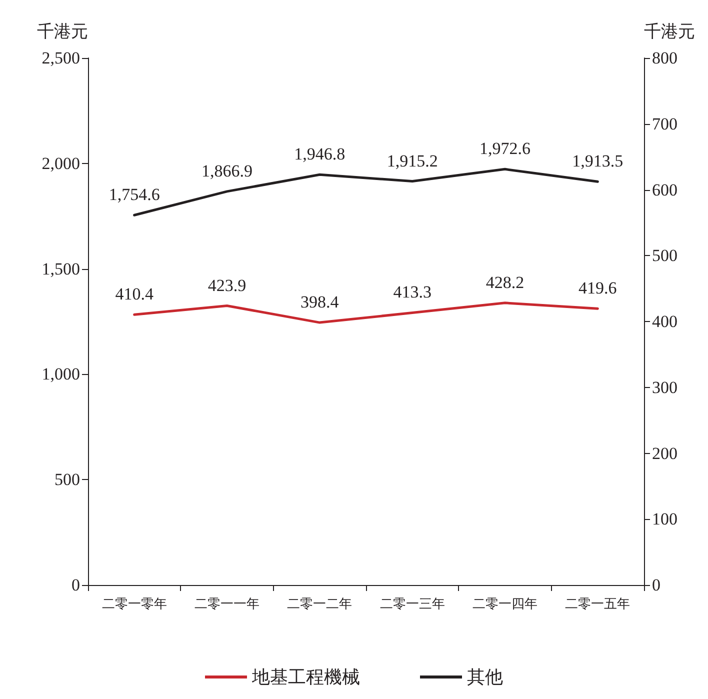  What do you see at coordinates (665, 124) in the screenshot?
I see `y2-tick-label: 700` at bounding box center [665, 124].